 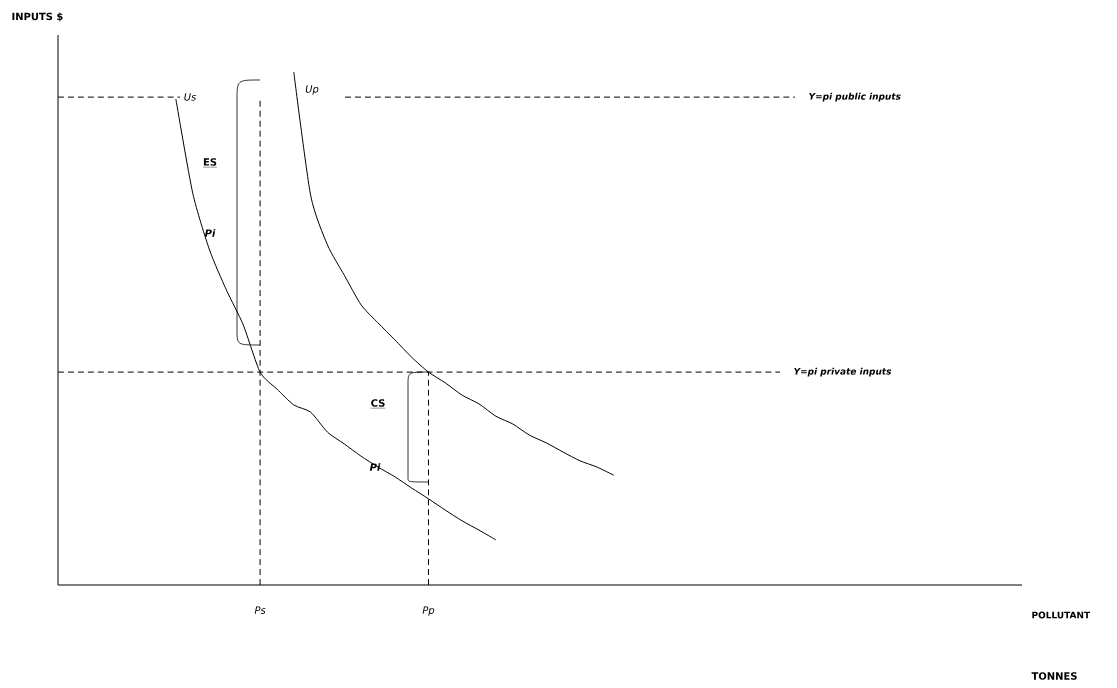 I want to click on series-label: Us, so click(x=190, y=97).